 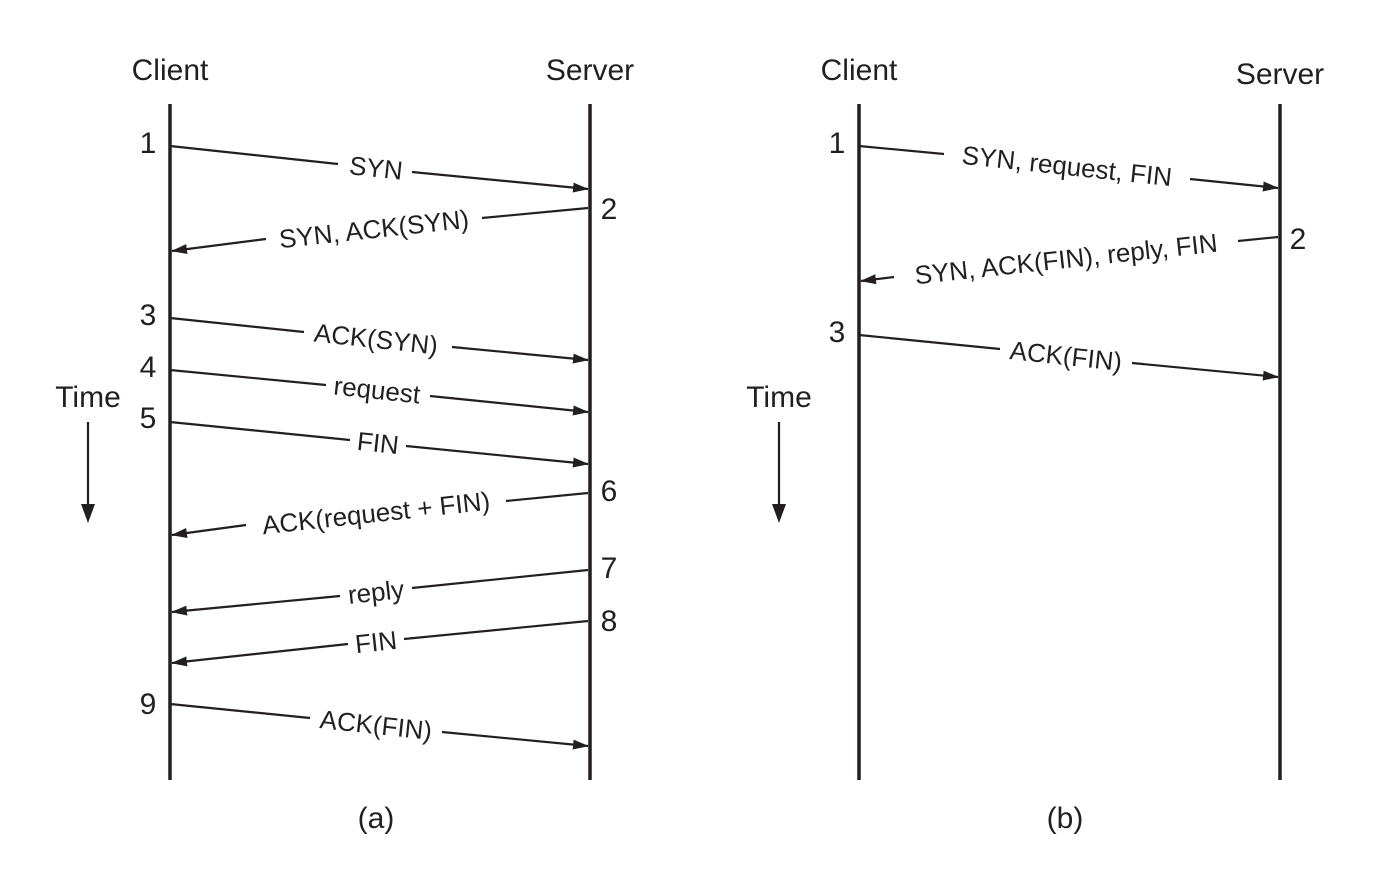 I want to click on message-label: request, so click(x=377, y=389).